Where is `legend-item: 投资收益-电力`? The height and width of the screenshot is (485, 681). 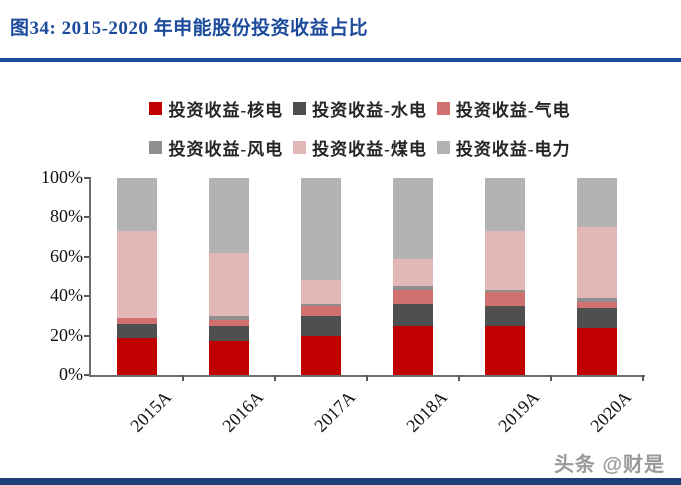
legend-item: 投资收益-电力 is located at coordinates (503, 147).